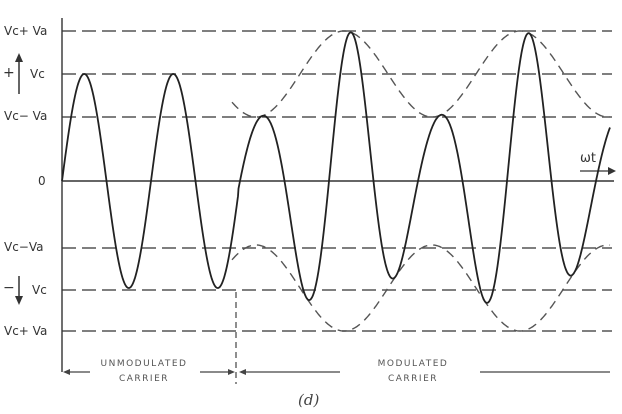  I want to click on modulated-left-arrowhead, so click(242, 372).